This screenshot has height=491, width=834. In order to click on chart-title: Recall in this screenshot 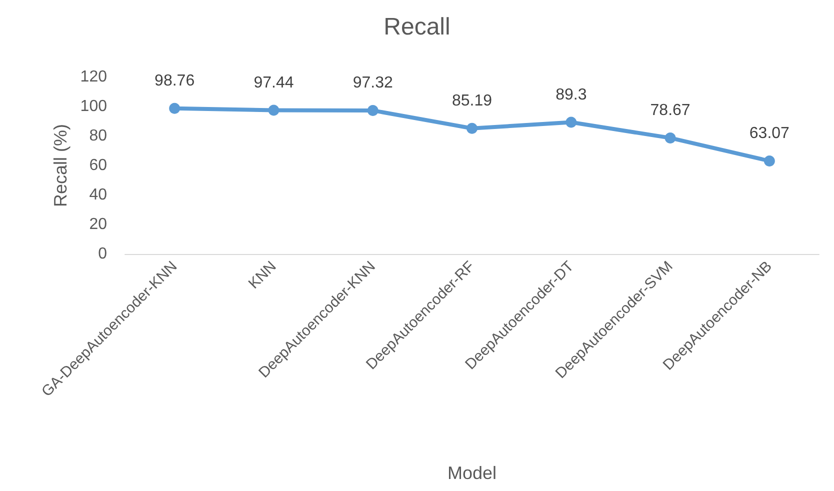, I will do `click(417, 27)`.